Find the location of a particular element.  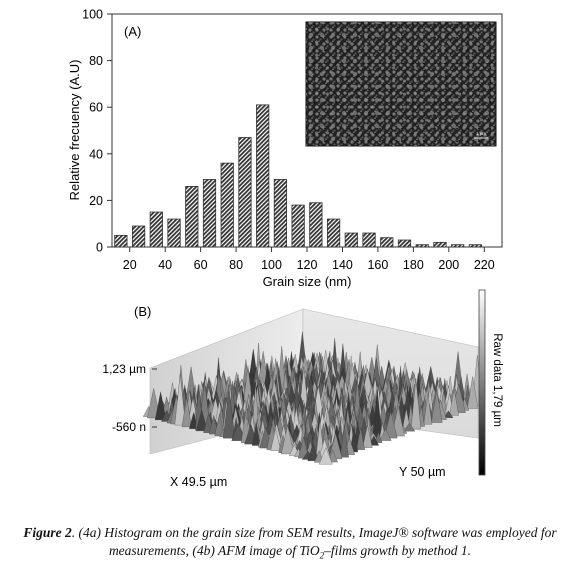

afm-z-max-label: 1,23 µm is located at coordinates (124, 369).